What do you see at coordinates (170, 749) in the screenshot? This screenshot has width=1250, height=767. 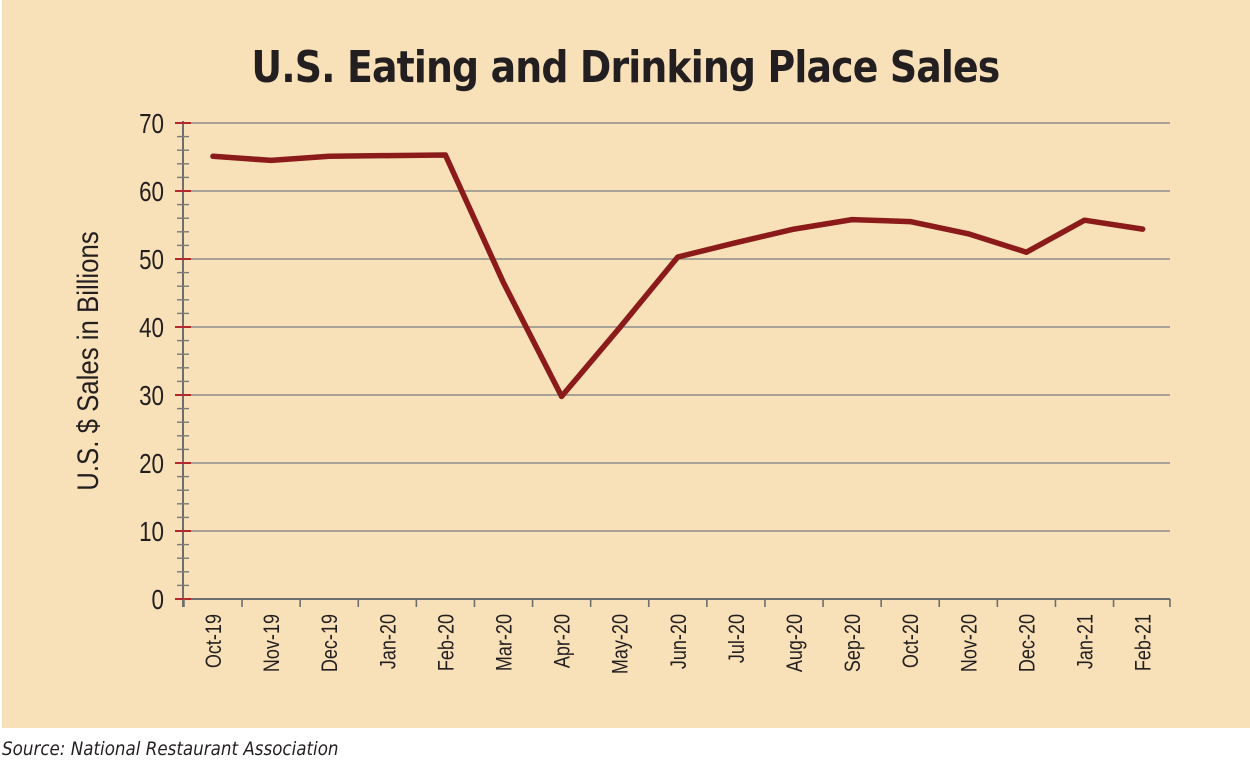 I see `source-note: Source: National Restaurant Association` at bounding box center [170, 749].